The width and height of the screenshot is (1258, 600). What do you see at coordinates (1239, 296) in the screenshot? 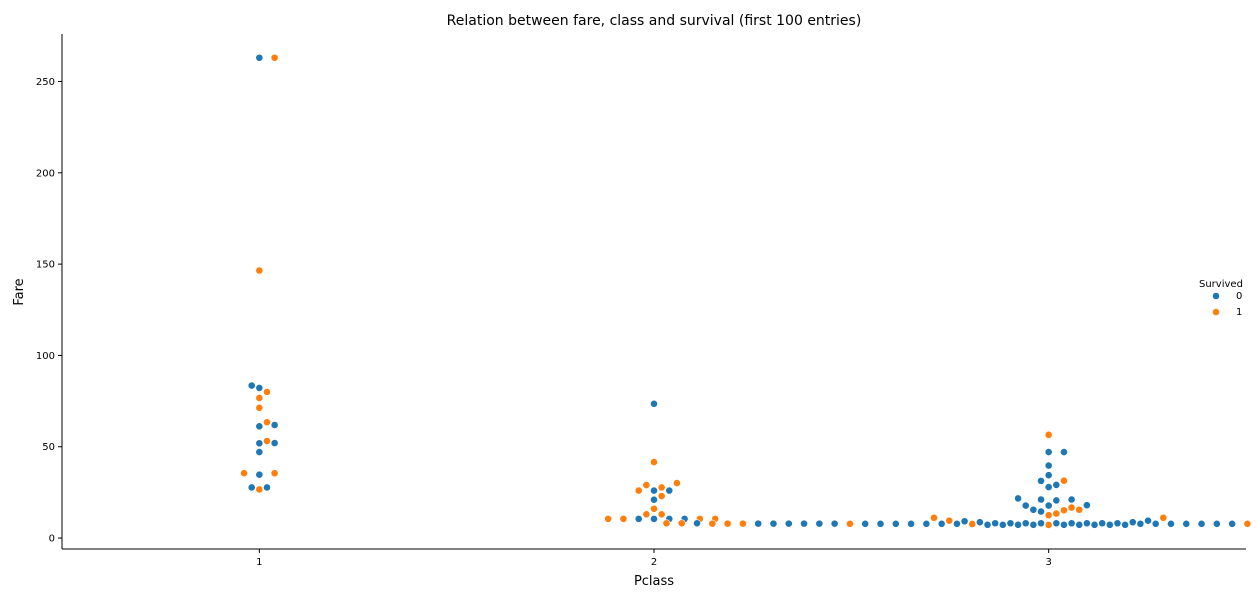
I see `legend-label: 0` at bounding box center [1239, 296].